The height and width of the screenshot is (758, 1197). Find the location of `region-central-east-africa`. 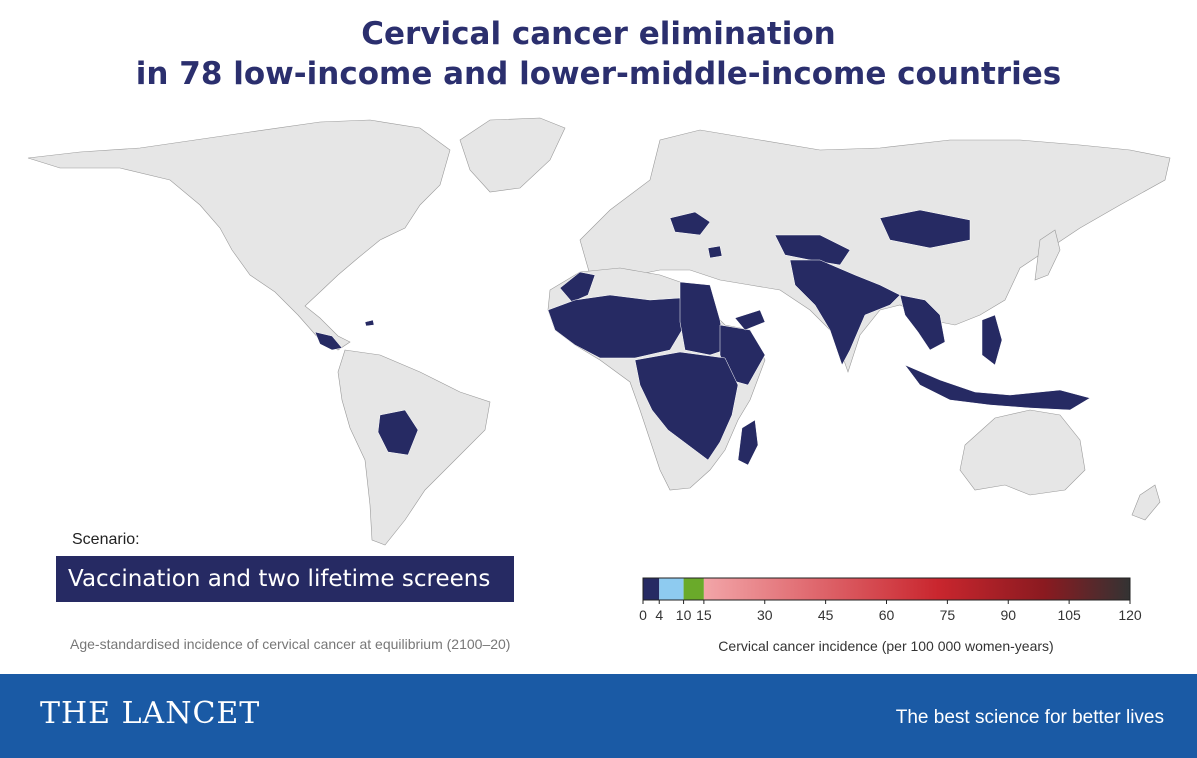

region-central-east-africa is located at coordinates (686, 406).